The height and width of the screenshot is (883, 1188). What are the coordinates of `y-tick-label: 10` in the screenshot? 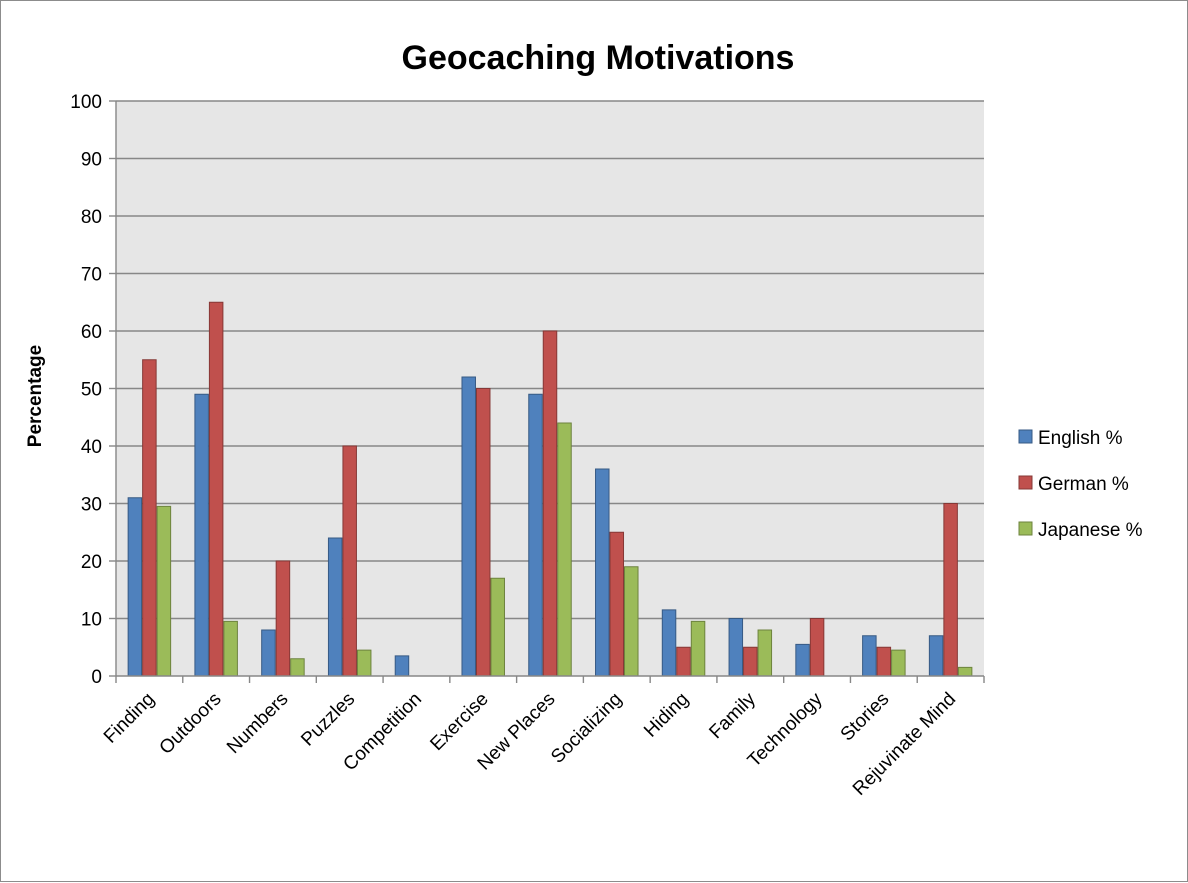 It's located at (91, 620).